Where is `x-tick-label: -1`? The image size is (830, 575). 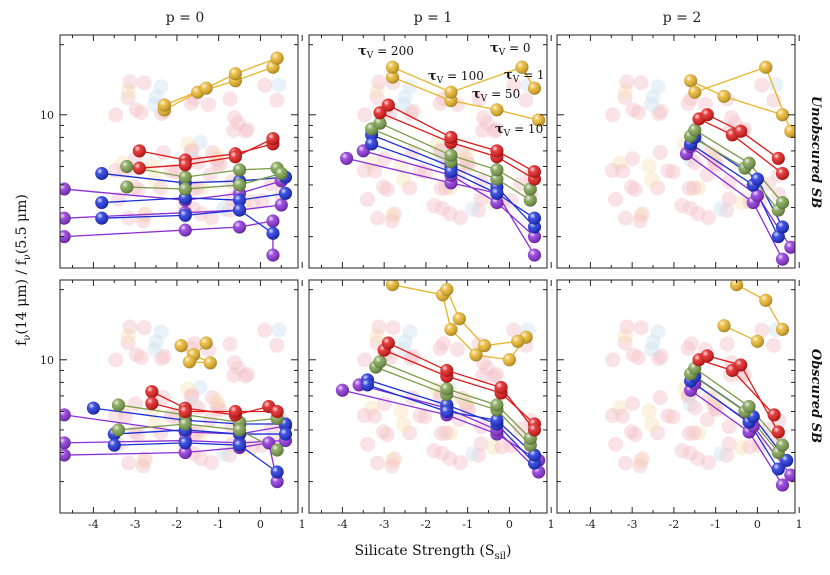 x-tick-label: -1 is located at coordinates (715, 524).